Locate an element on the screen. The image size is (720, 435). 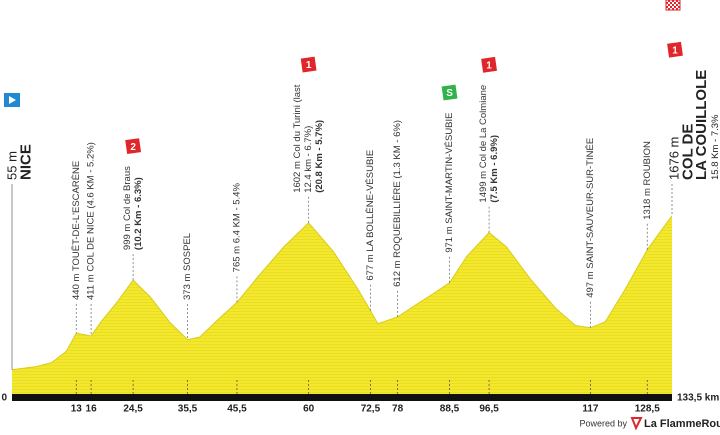
powered-by: Powered by is located at coordinates (603, 423).